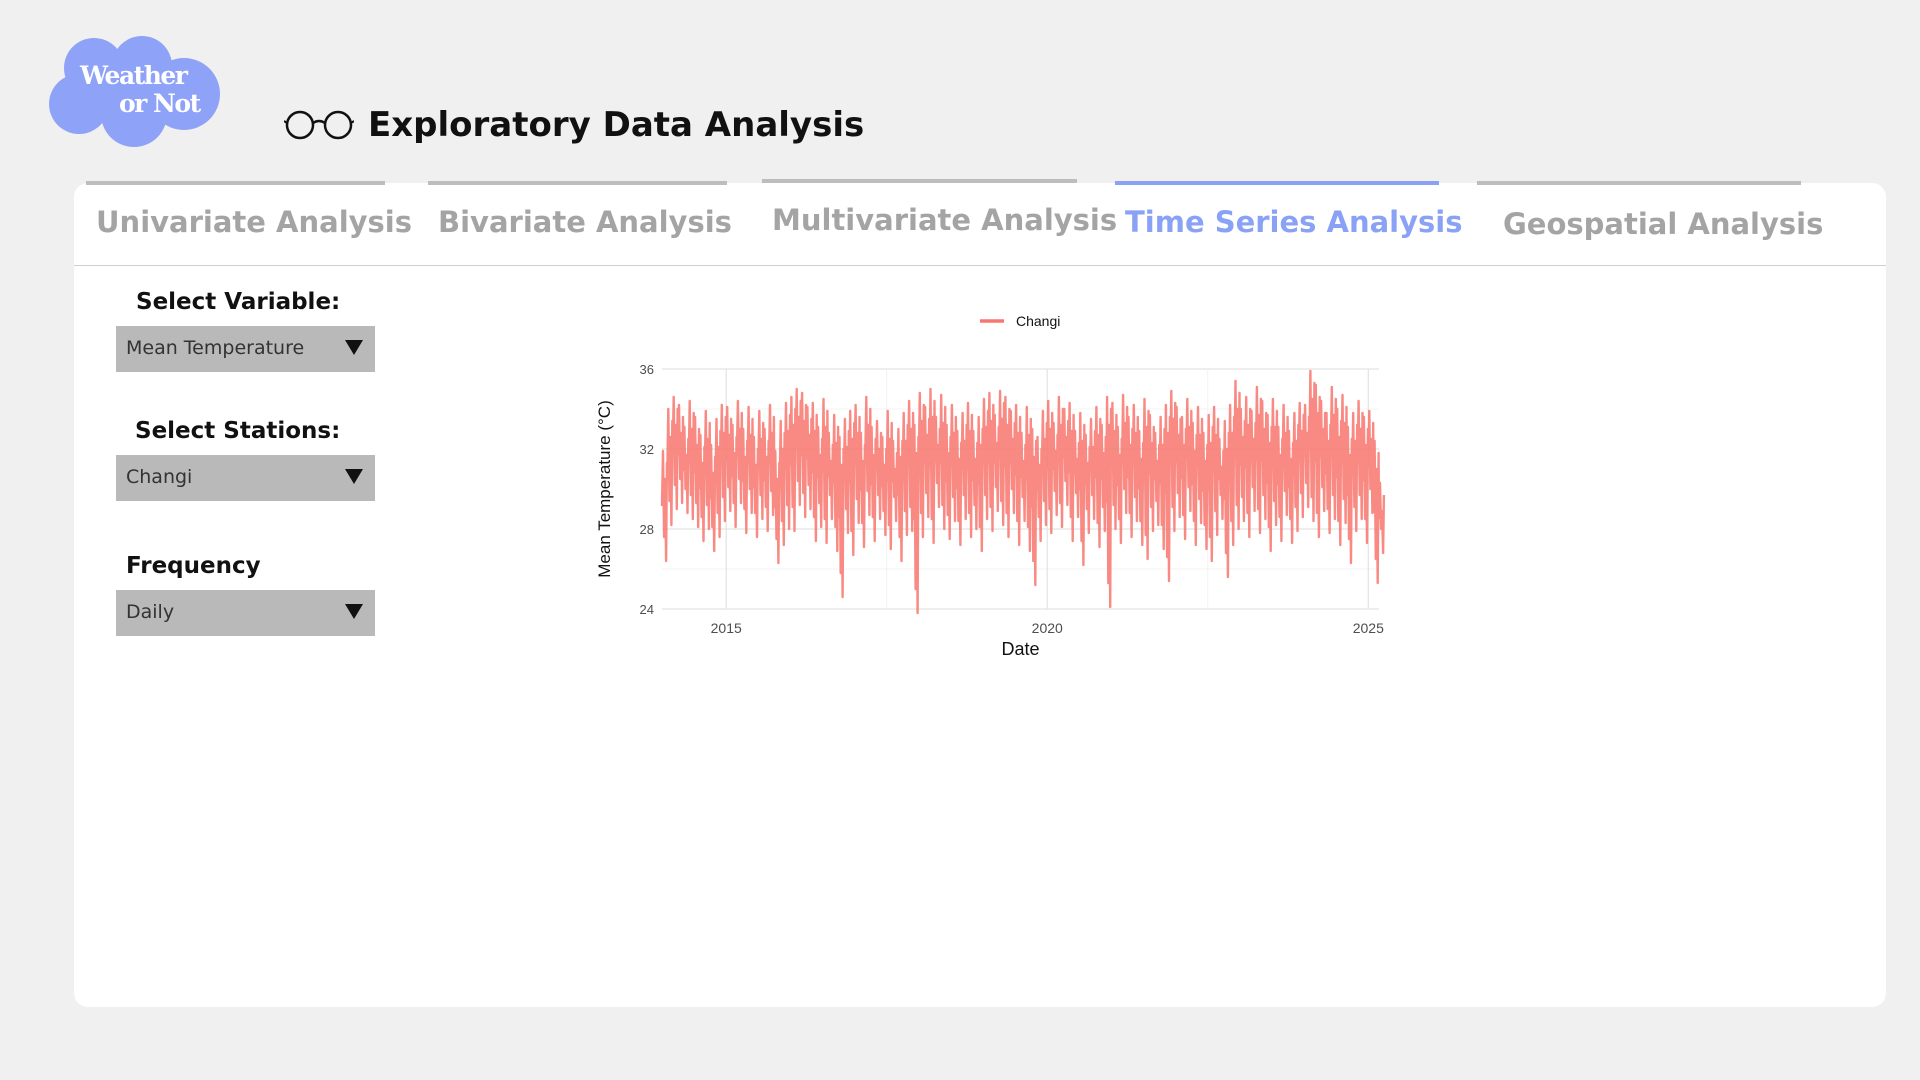 The image size is (1920, 1080). I want to click on series-line-changi, so click(1023, 492).